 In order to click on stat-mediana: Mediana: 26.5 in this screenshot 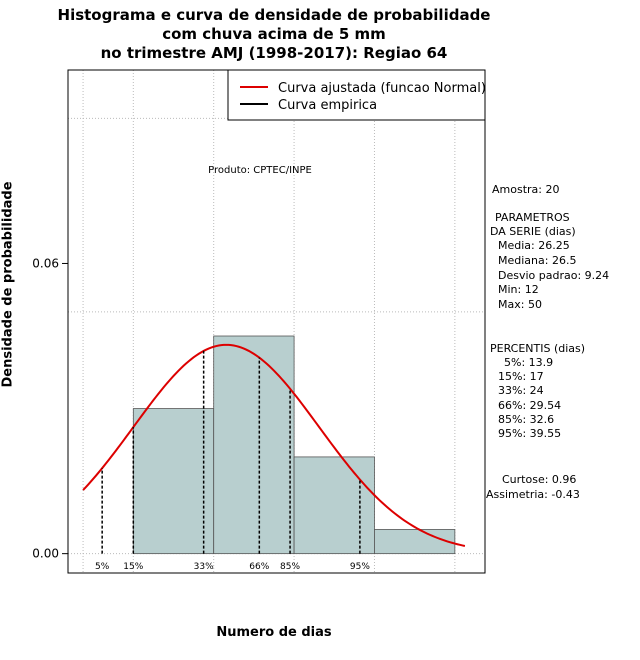, I will do `click(537, 260)`.